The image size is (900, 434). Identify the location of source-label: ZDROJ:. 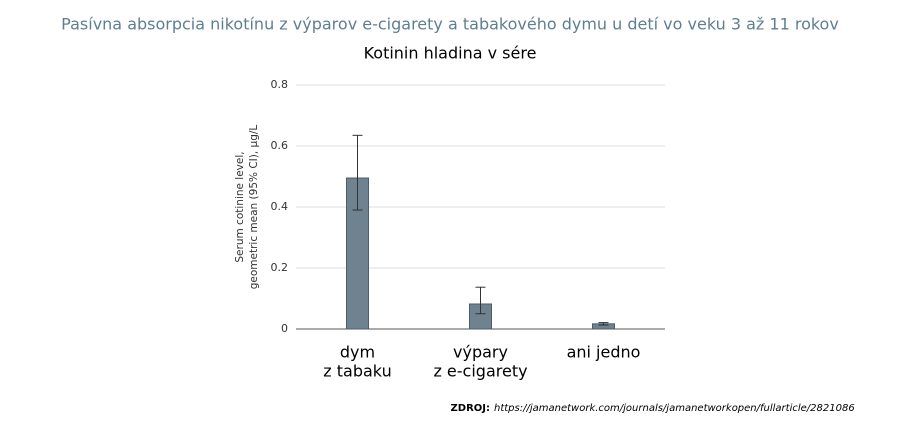
(470, 408).